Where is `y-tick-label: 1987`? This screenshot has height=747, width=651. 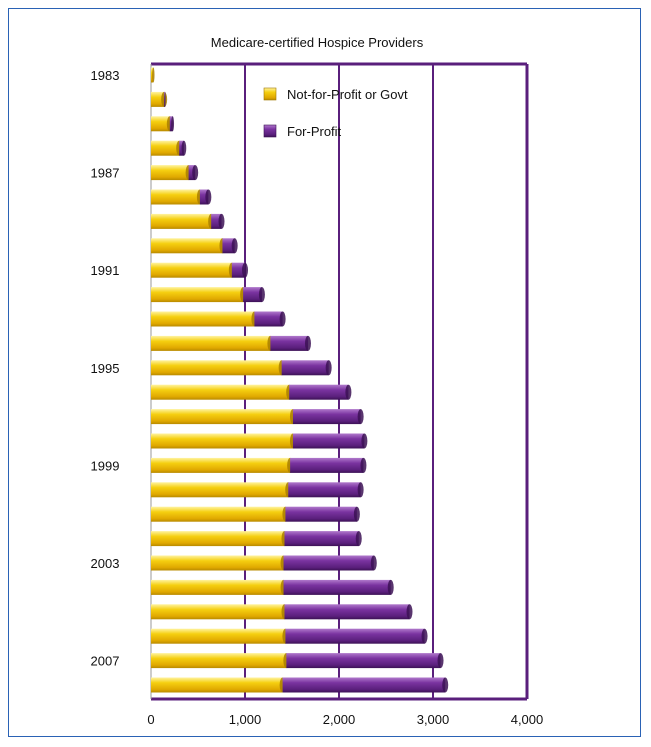 y-tick-label: 1987 is located at coordinates (105, 173).